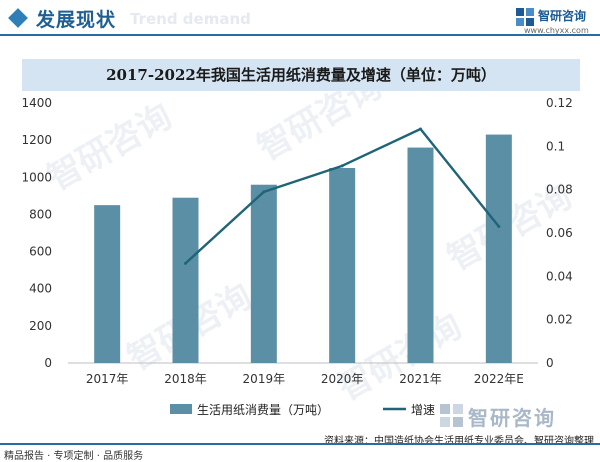  Describe the element at coordinates (181, 409) in the screenshot. I see `legend-swatch-bar` at that location.